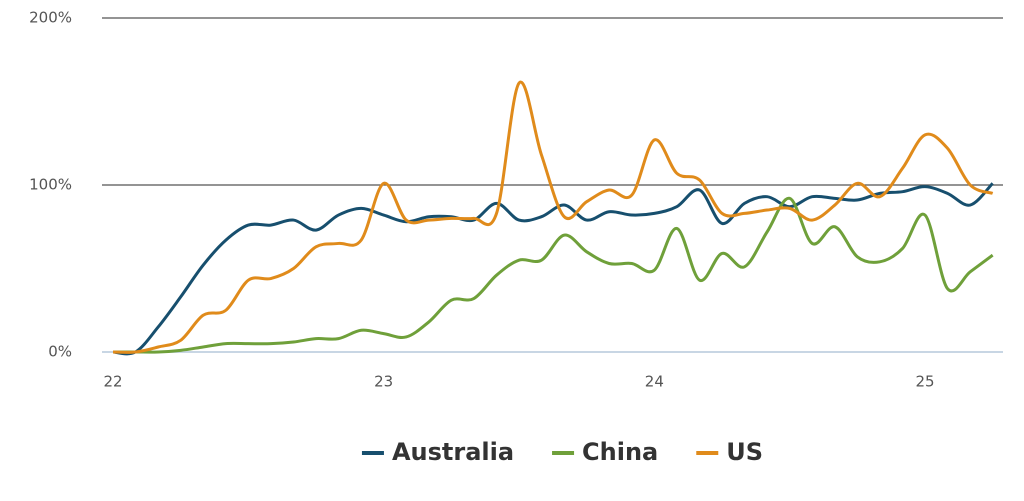  I want to click on legend-label: US, so click(744, 452).